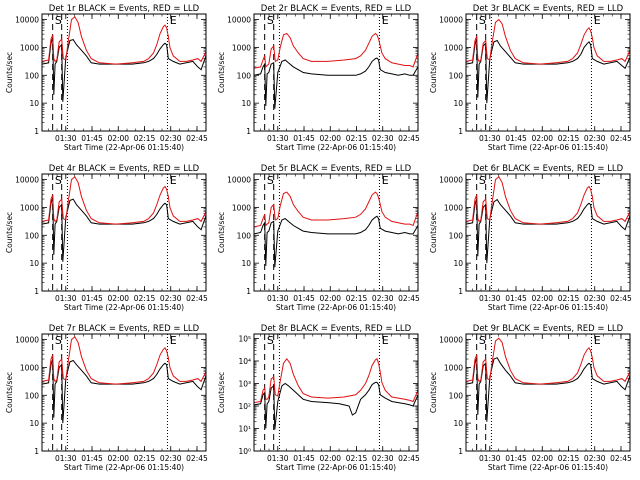  What do you see at coordinates (336, 329) in the screenshot?
I see `chart-title: Det 8r BLACK = Events, RED = LLD` at bounding box center [336, 329].